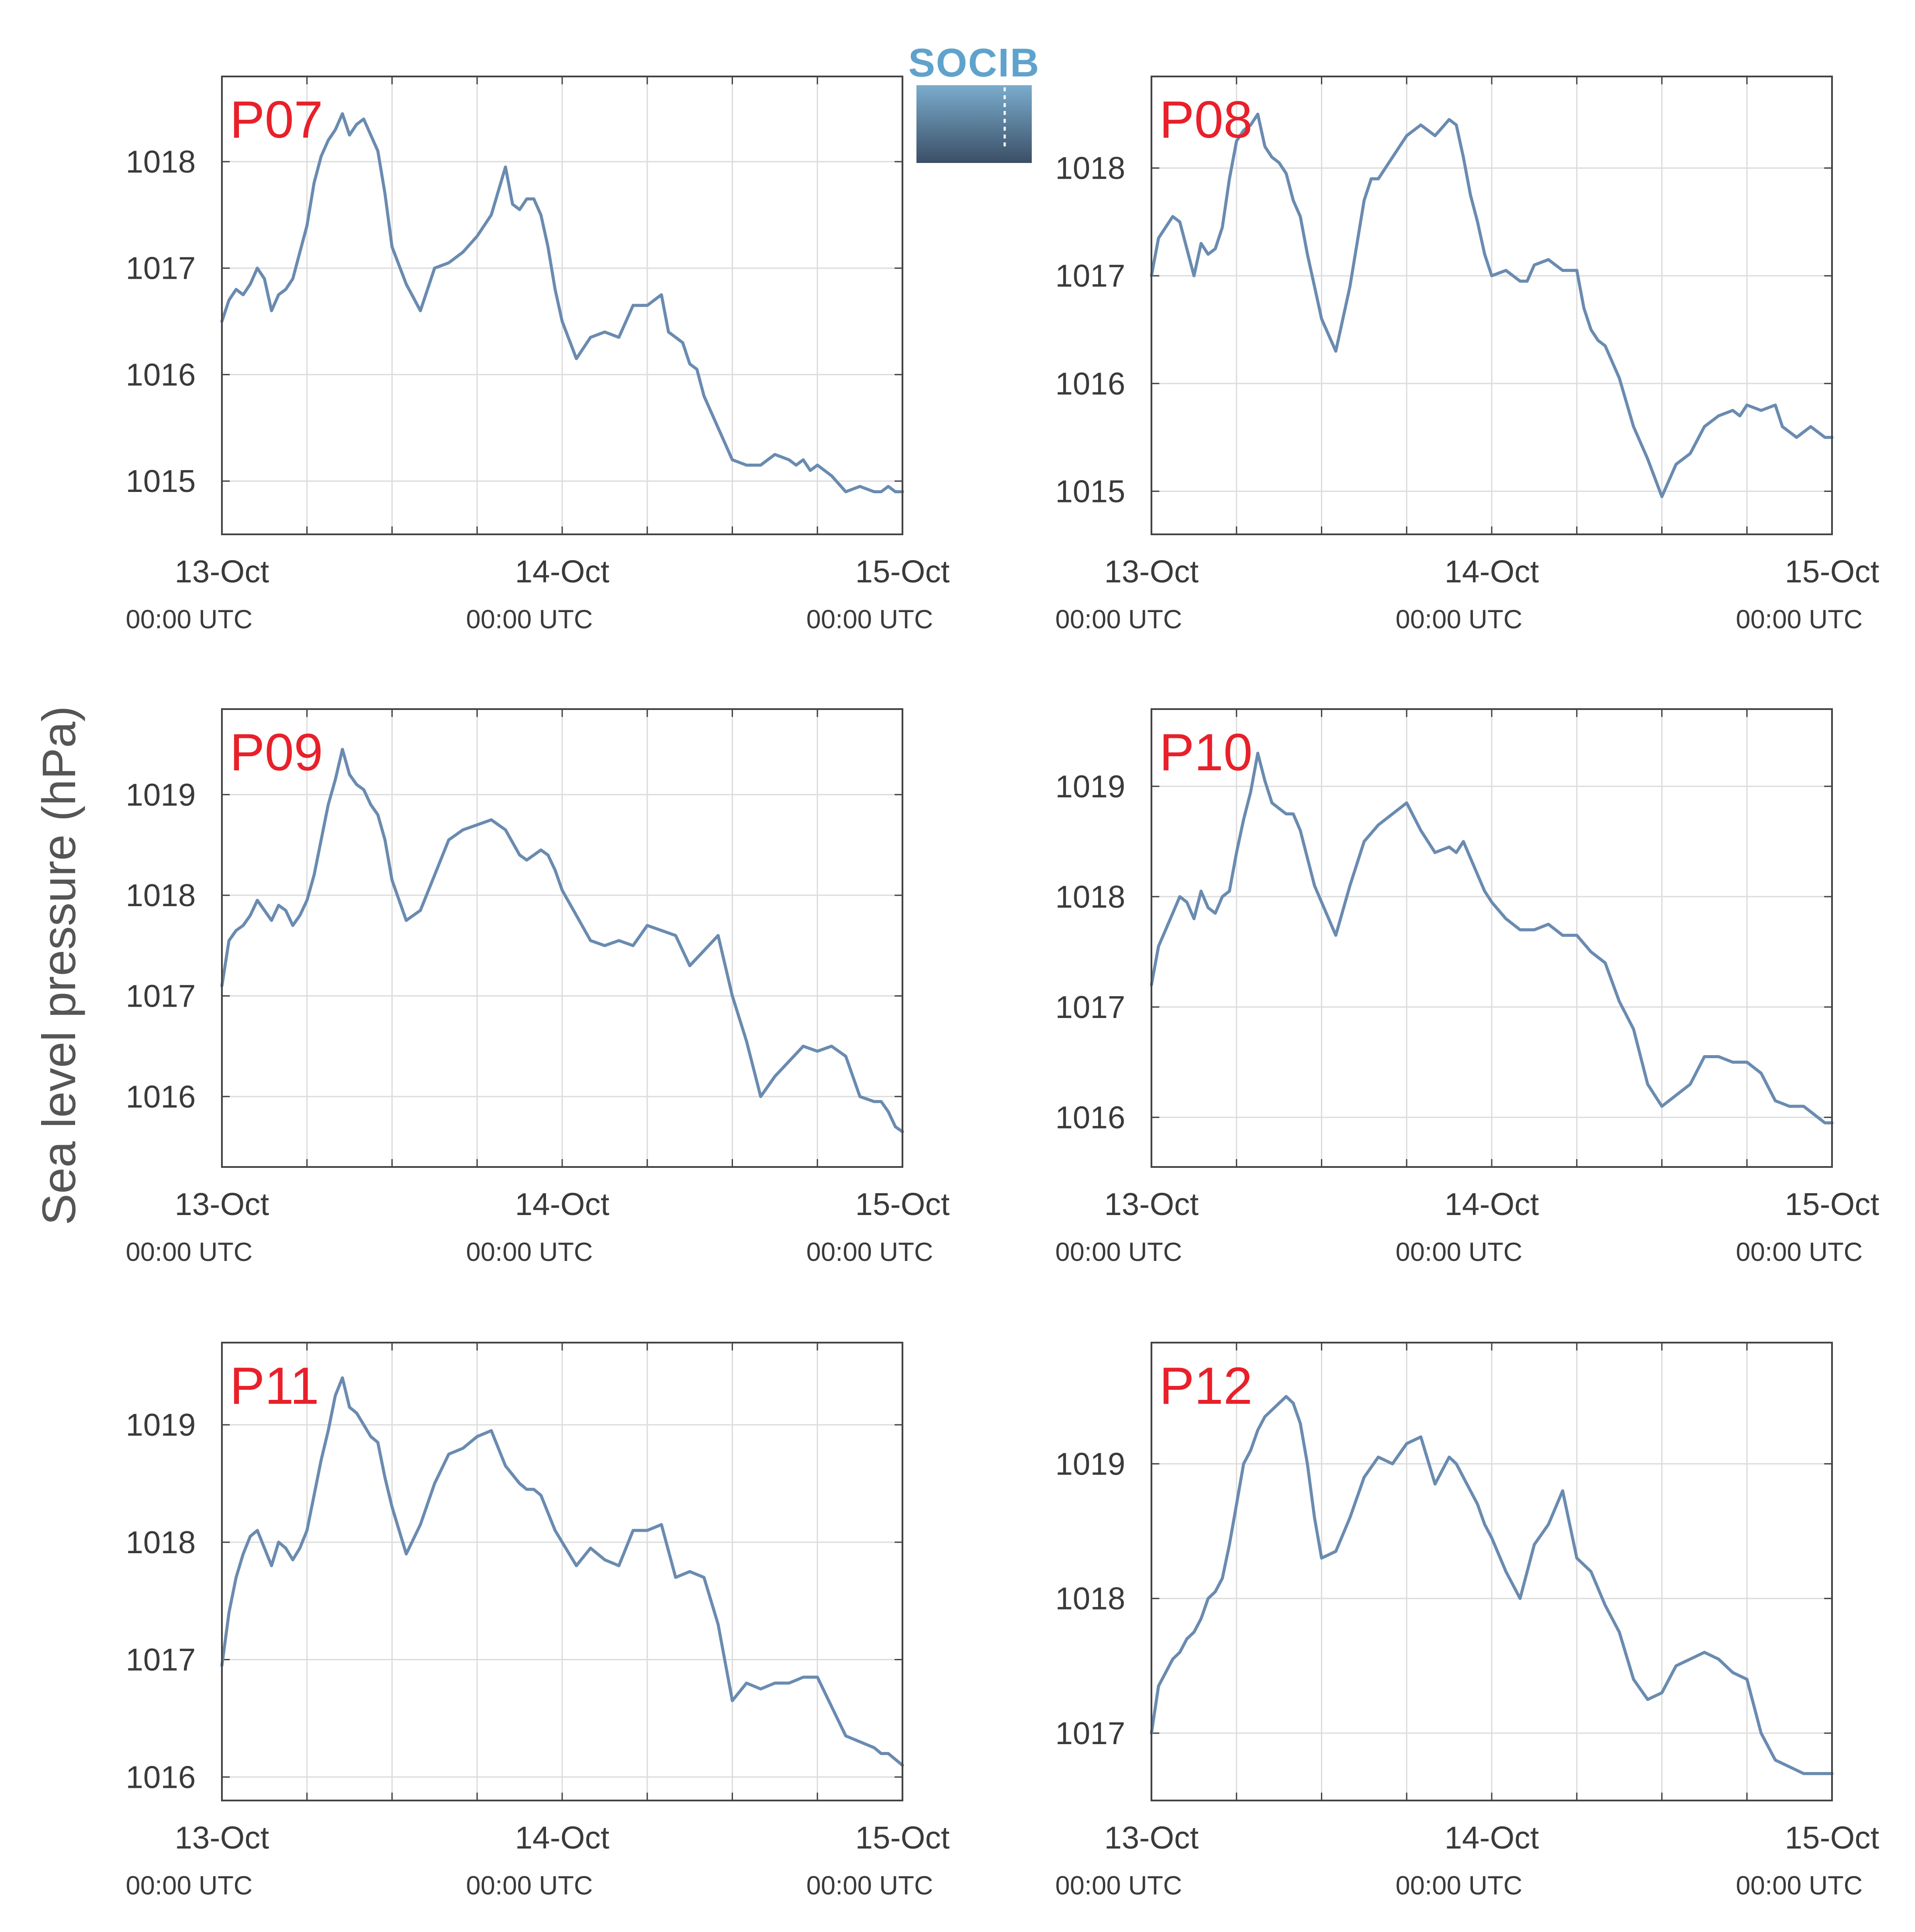 The image size is (1915, 1932). I want to click on station-label: P11, so click(274, 1386).